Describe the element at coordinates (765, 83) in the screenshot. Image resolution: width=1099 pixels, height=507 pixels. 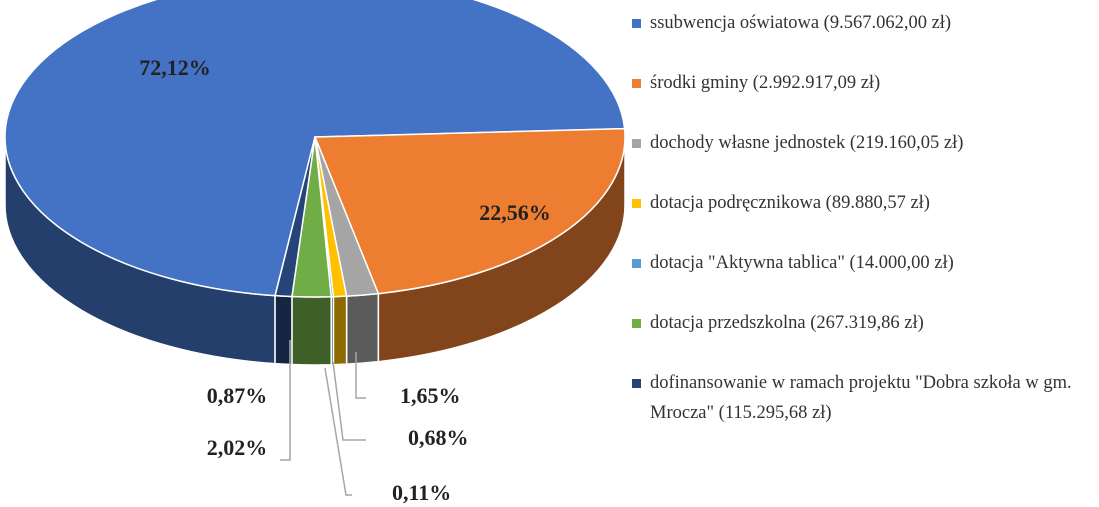
I see `legend-label: środki gminy (2.992.917,09 zł)` at that location.